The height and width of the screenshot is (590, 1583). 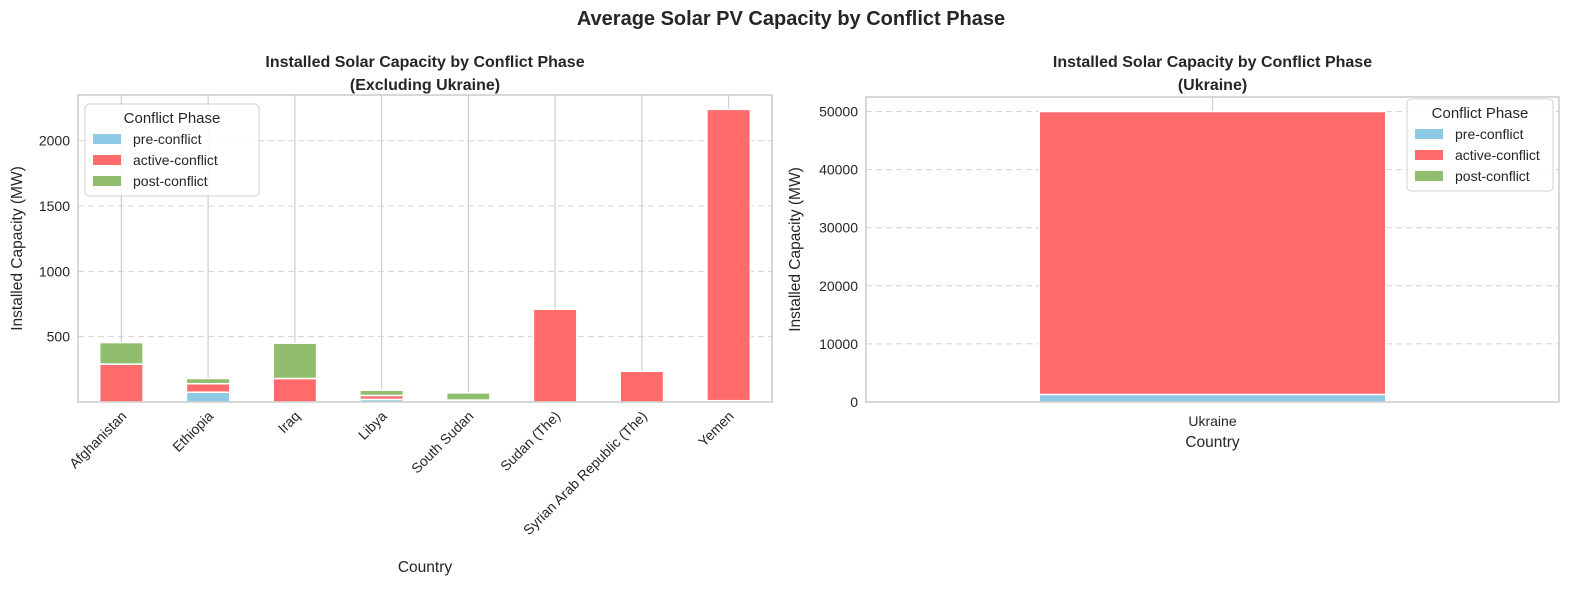 I want to click on bar-post-conflict-iraq, so click(x=295, y=361).